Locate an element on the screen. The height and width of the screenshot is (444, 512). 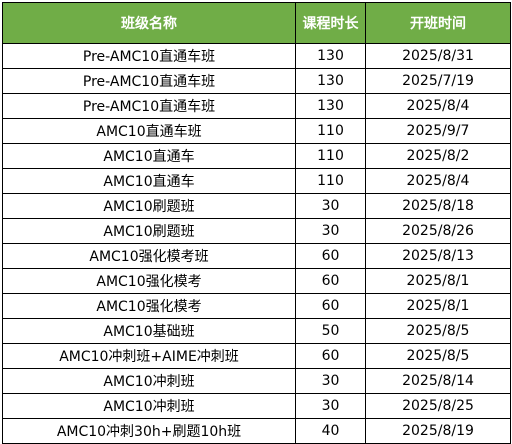
table-row: AMC10直通车班 110 2025/9/7 is located at coordinates (256, 131).